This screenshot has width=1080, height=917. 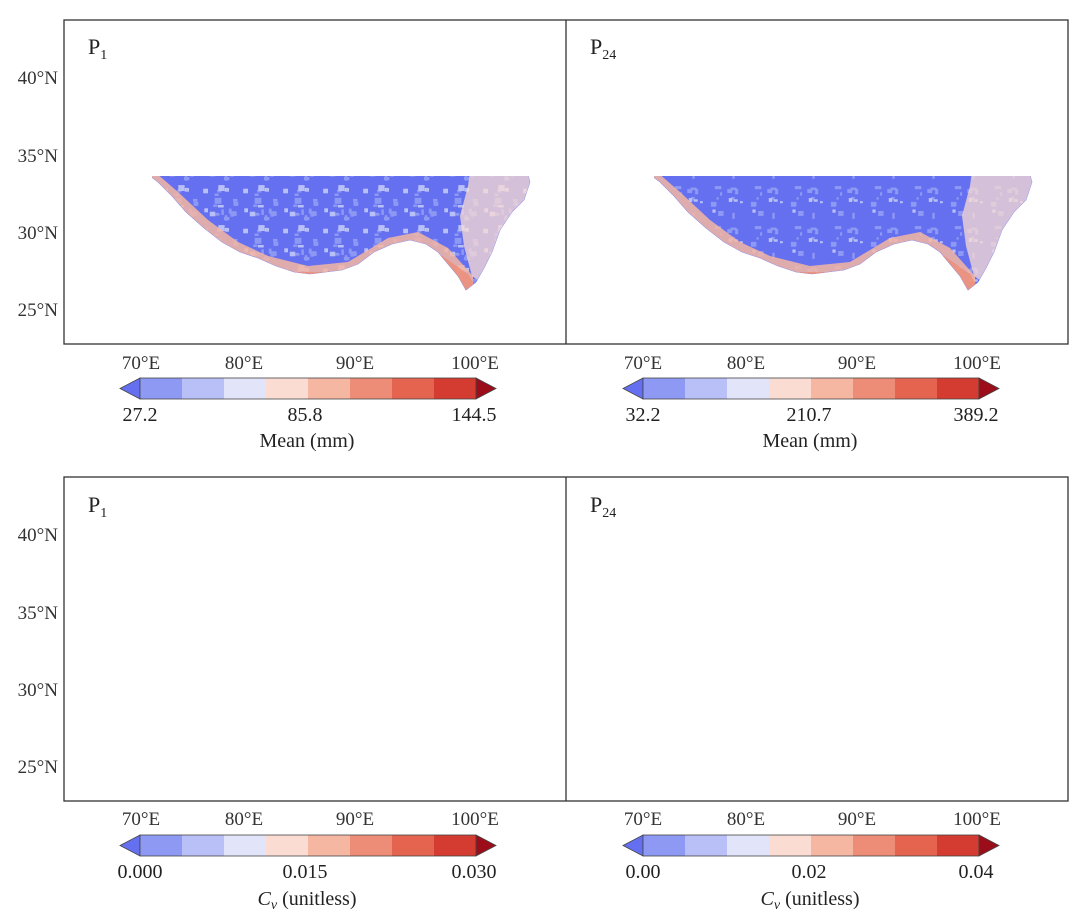 What do you see at coordinates (474, 415) in the screenshot?
I see `colorbar-tick: 144.5` at bounding box center [474, 415].